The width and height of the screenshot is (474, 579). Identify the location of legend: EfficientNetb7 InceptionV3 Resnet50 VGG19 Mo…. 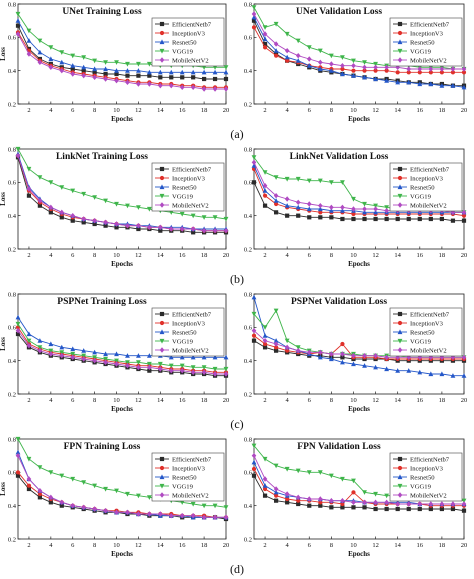
(188, 477).